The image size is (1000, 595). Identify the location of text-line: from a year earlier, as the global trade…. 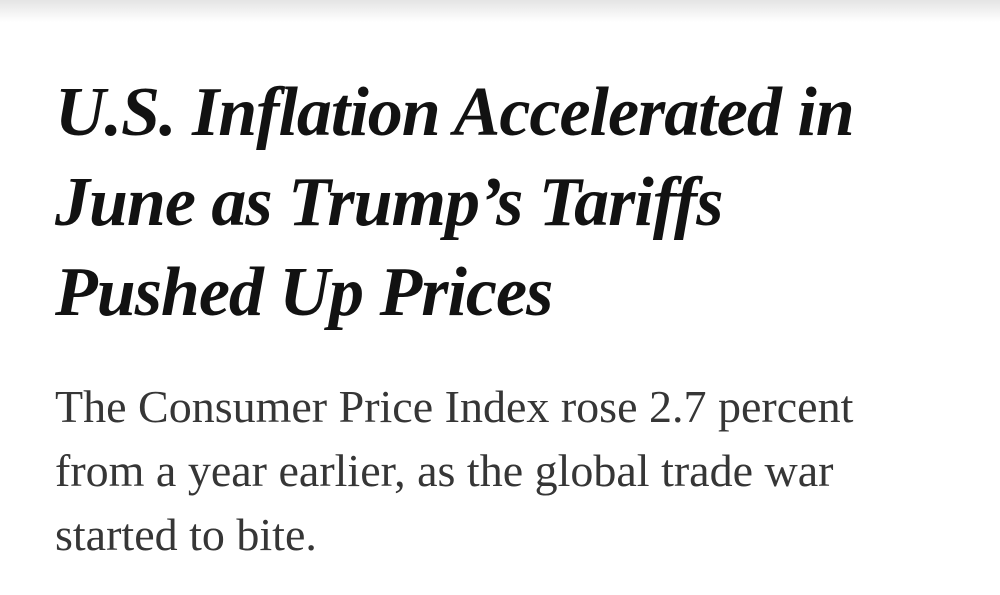
(444, 470).